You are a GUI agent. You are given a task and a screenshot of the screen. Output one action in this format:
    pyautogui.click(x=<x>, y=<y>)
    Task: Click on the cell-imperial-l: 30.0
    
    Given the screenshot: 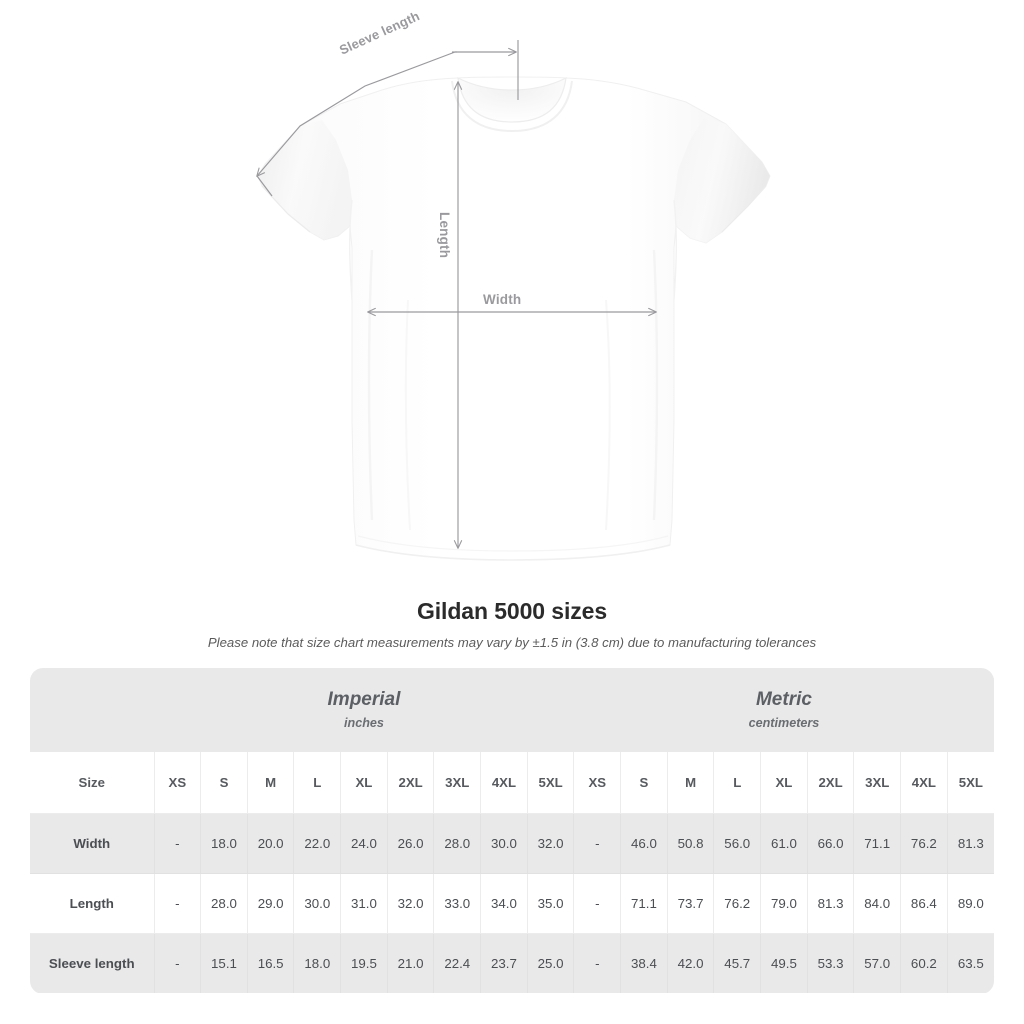 What is the action you would take?
    pyautogui.click(x=317, y=903)
    